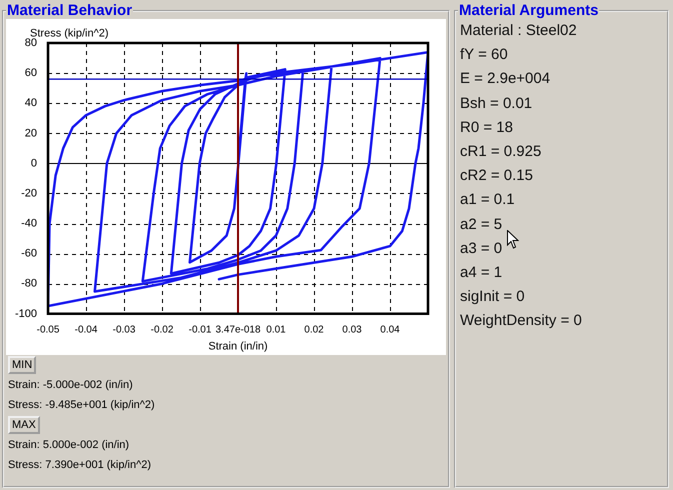 The image size is (673, 490). Describe the element at coordinates (276, 330) in the screenshot. I see `x-tick-label: 0.01` at that location.